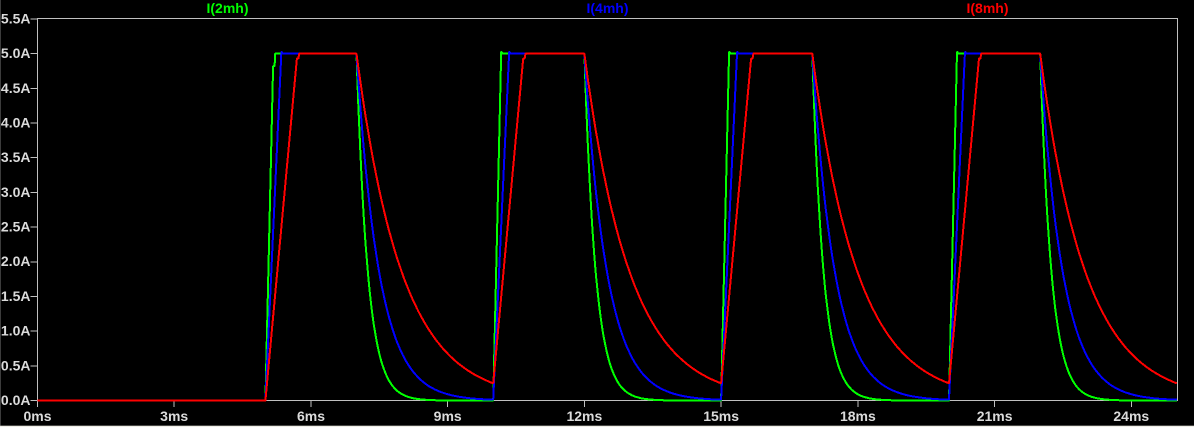 Image resolution: width=1194 pixels, height=427 pixels. What do you see at coordinates (995, 416) in the screenshot?
I see `svg-text: 21ms` at bounding box center [995, 416].